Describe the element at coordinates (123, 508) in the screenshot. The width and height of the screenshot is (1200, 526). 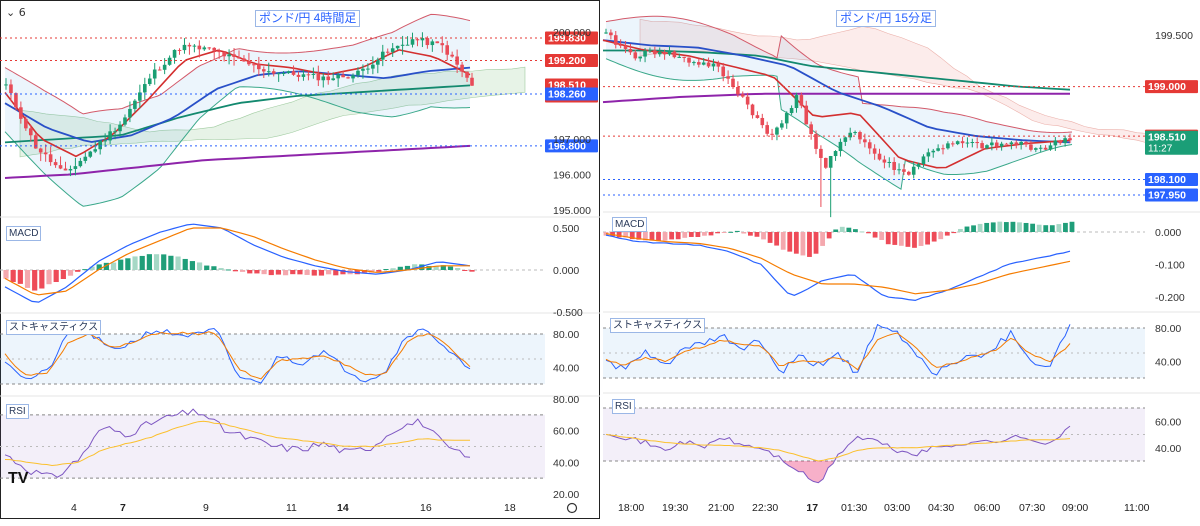
I see `left-x-tick: 7` at that location.